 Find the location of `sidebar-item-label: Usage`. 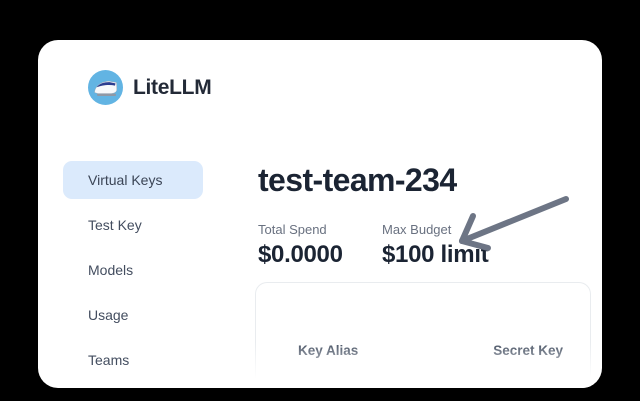

sidebar-item-label: Usage is located at coordinates (108, 315).